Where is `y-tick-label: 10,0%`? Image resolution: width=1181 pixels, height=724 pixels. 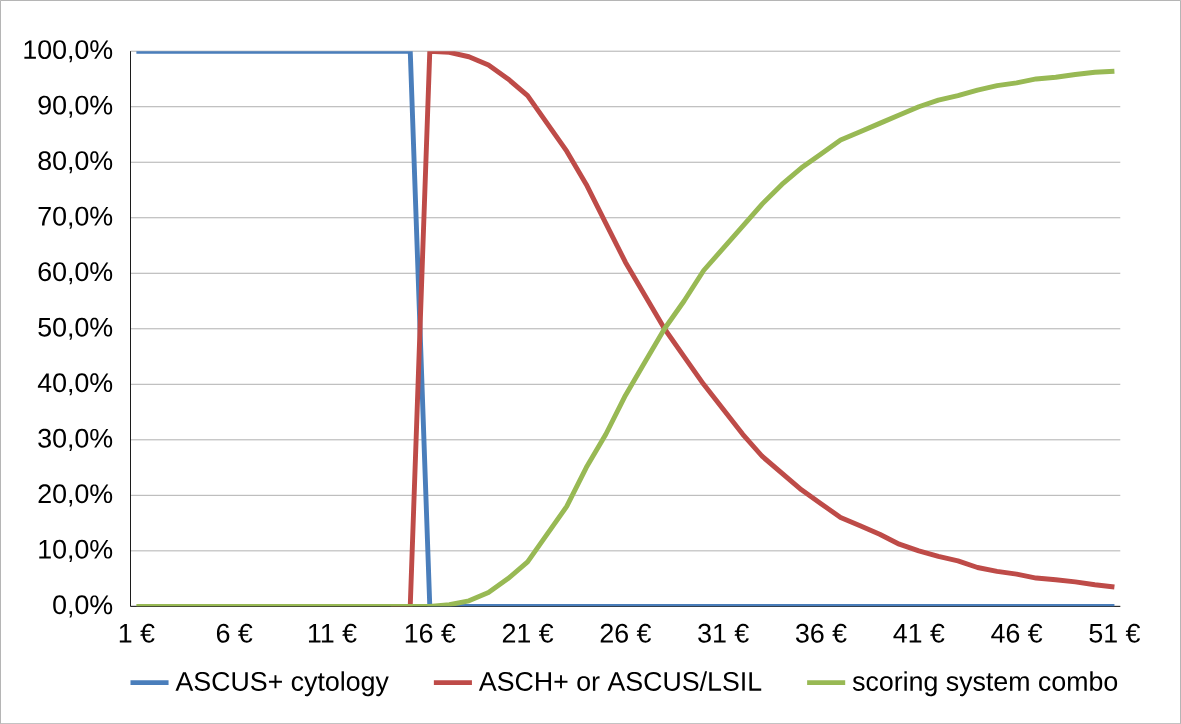
y-tick-label: 10,0% is located at coordinates (76, 550).